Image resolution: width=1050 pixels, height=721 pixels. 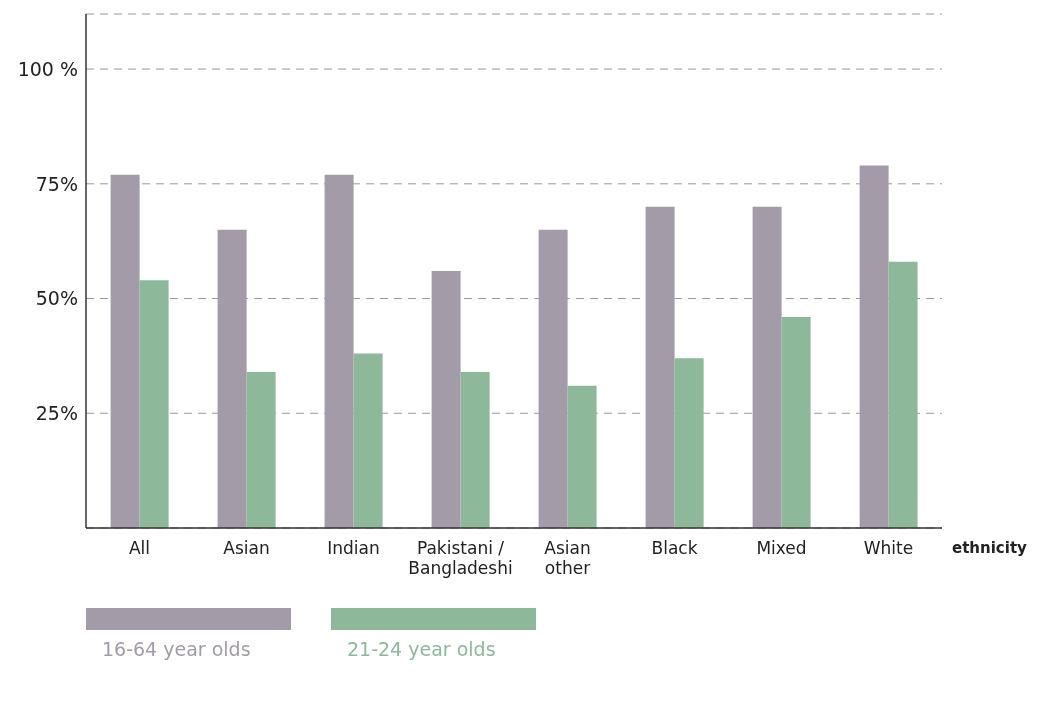 I want to click on x-tick-label: White, so click(x=888, y=548).